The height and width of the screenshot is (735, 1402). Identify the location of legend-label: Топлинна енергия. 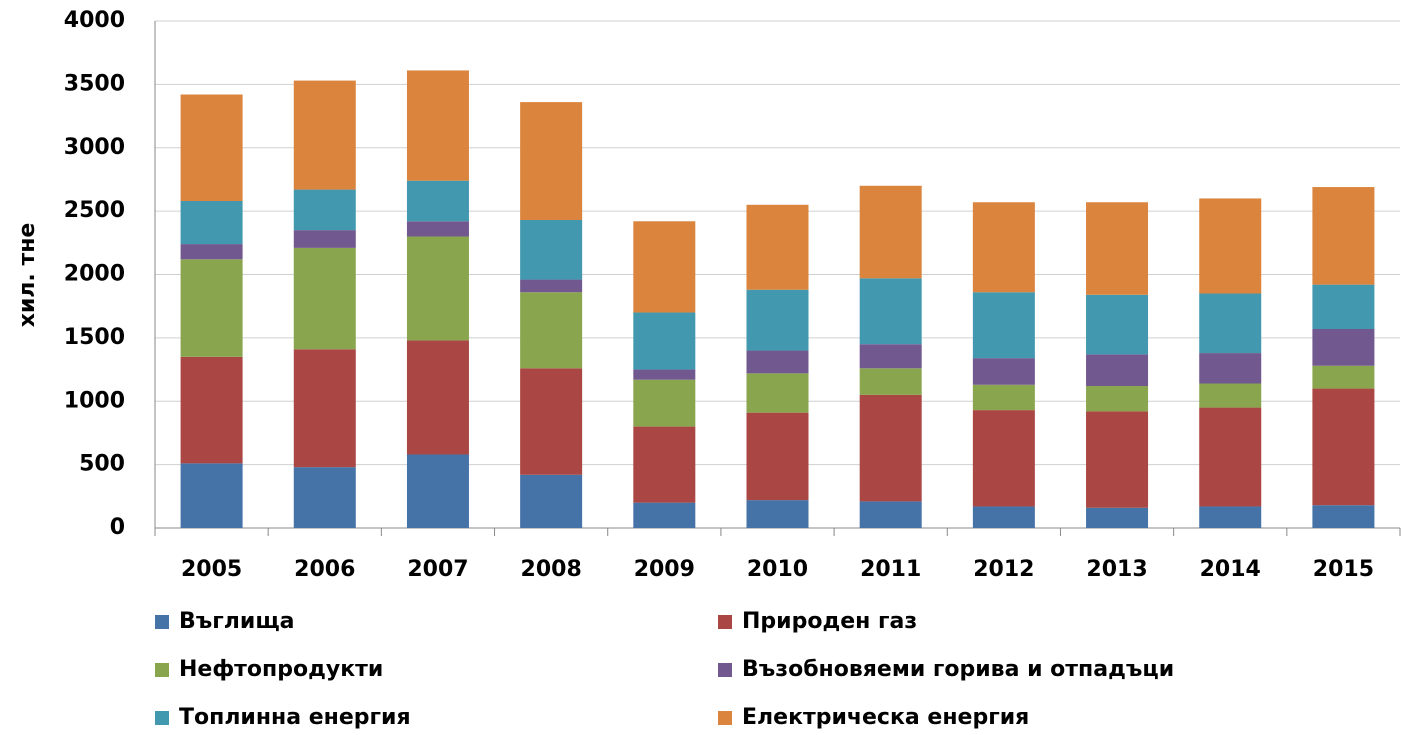
(295, 717).